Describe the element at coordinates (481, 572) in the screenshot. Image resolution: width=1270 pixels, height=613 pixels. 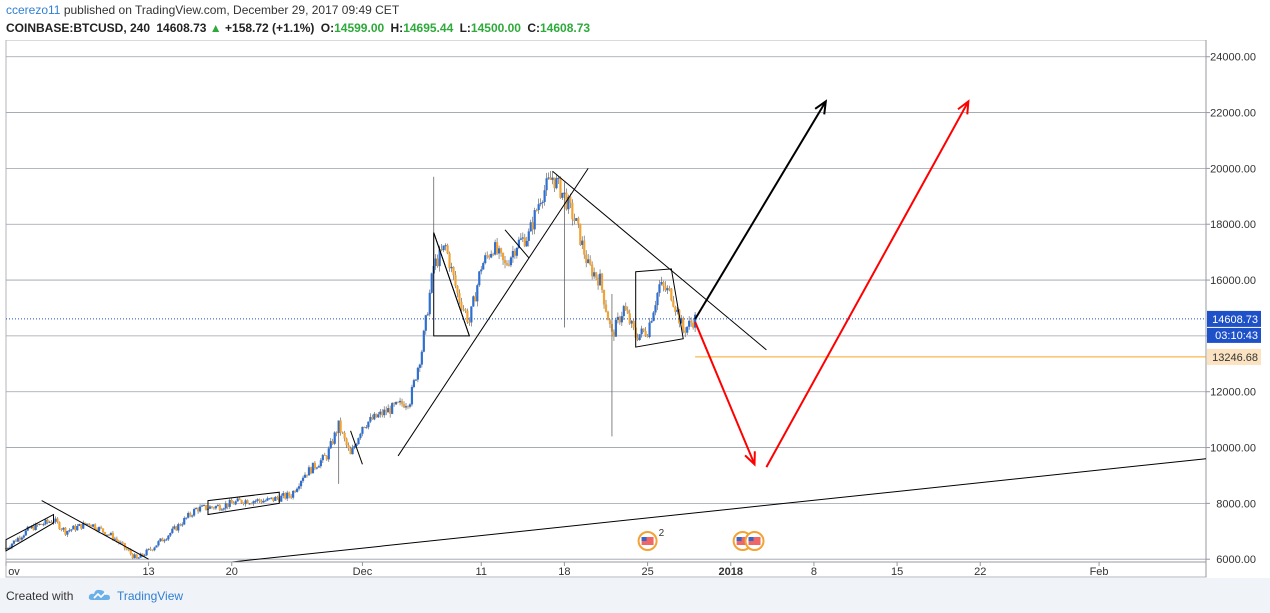
I see `time-label-11: 11` at that location.